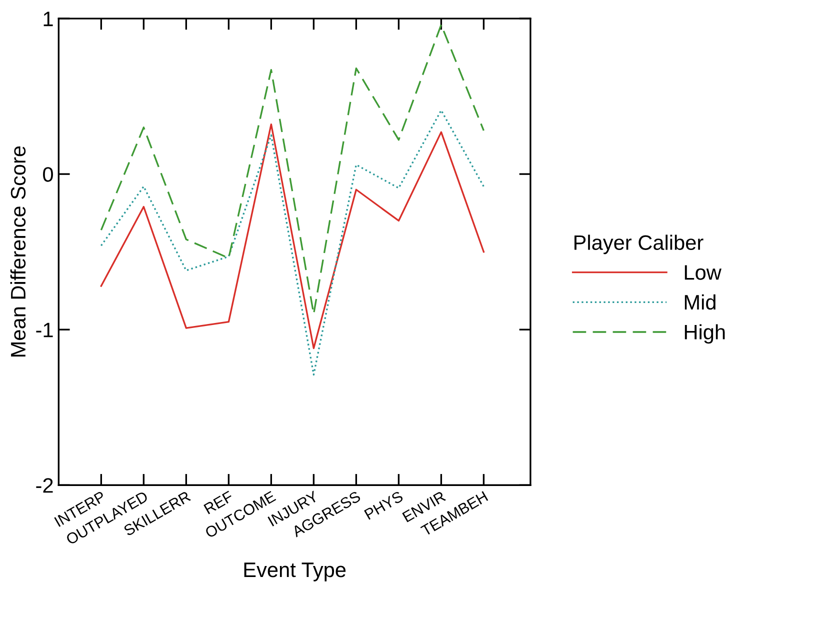 This screenshot has width=838, height=618. I want to click on legend-label: High, so click(704, 334).